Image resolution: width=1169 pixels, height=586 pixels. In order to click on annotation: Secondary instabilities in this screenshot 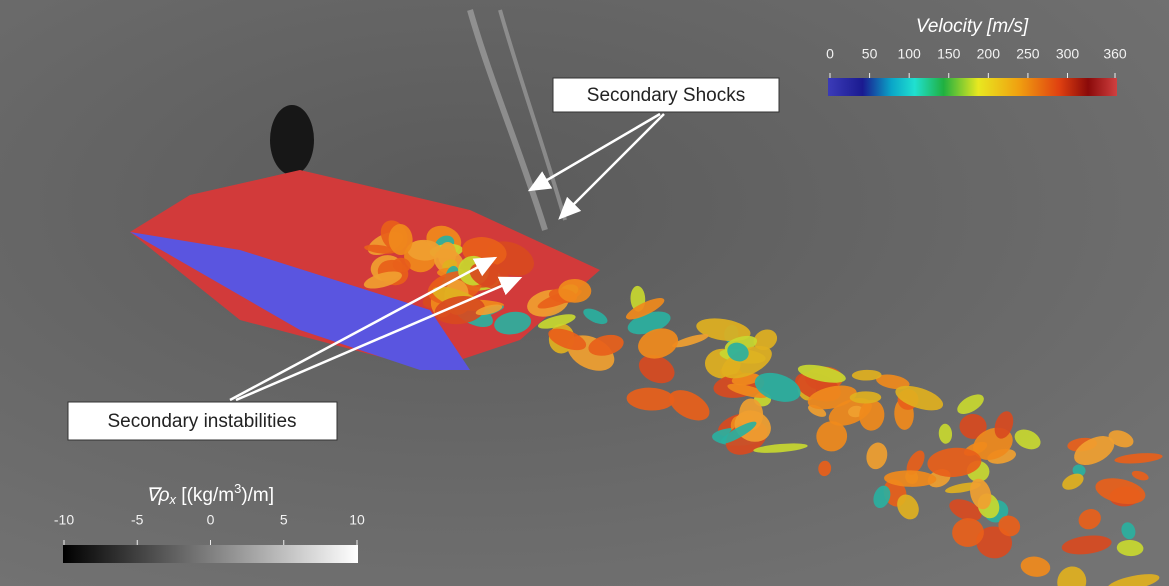, I will do `click(201, 421)`.